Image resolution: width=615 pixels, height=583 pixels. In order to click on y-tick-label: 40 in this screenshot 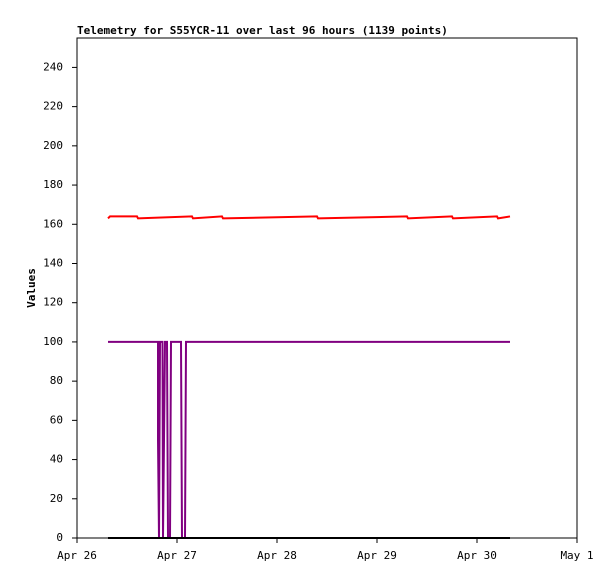, I will do `click(56, 459)`.